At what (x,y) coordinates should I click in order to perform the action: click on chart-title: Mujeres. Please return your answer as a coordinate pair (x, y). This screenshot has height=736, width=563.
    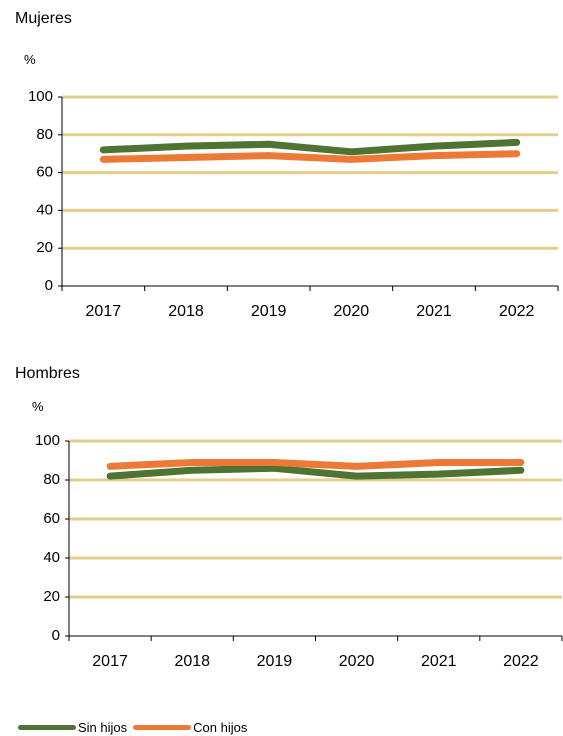
    Looking at the image, I should click on (43, 18).